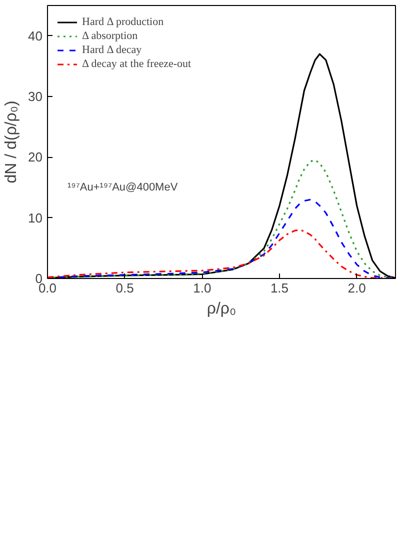 The image size is (415, 537). Describe the element at coordinates (112, 50) in the screenshot. I see `legend-label: Hard Δ decay` at that location.